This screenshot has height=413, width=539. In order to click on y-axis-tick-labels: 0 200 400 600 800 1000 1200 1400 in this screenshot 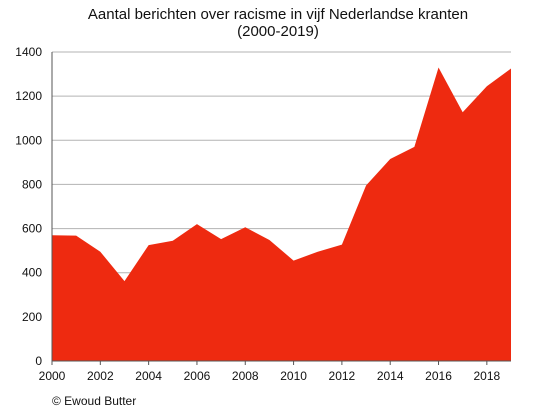, I will do `click(28, 206)`.